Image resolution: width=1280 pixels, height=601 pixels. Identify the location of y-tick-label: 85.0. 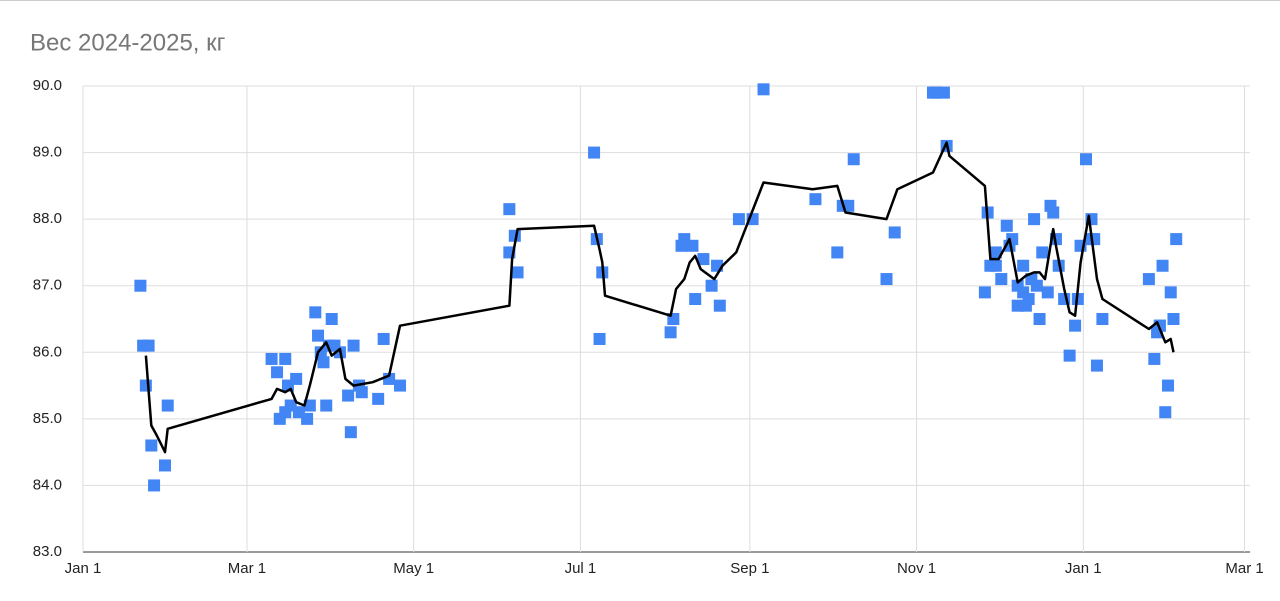
(47, 418).